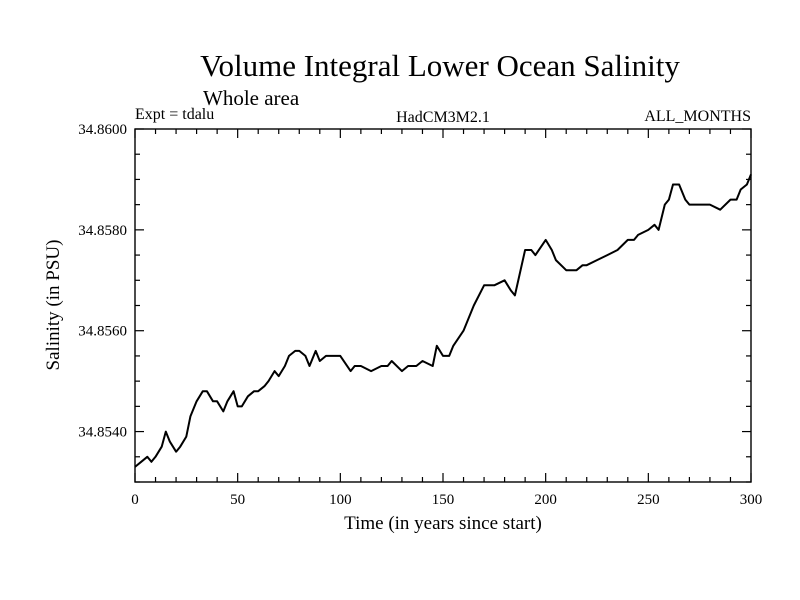  I want to click on y-tick-label: 34.8600, so click(102, 130).